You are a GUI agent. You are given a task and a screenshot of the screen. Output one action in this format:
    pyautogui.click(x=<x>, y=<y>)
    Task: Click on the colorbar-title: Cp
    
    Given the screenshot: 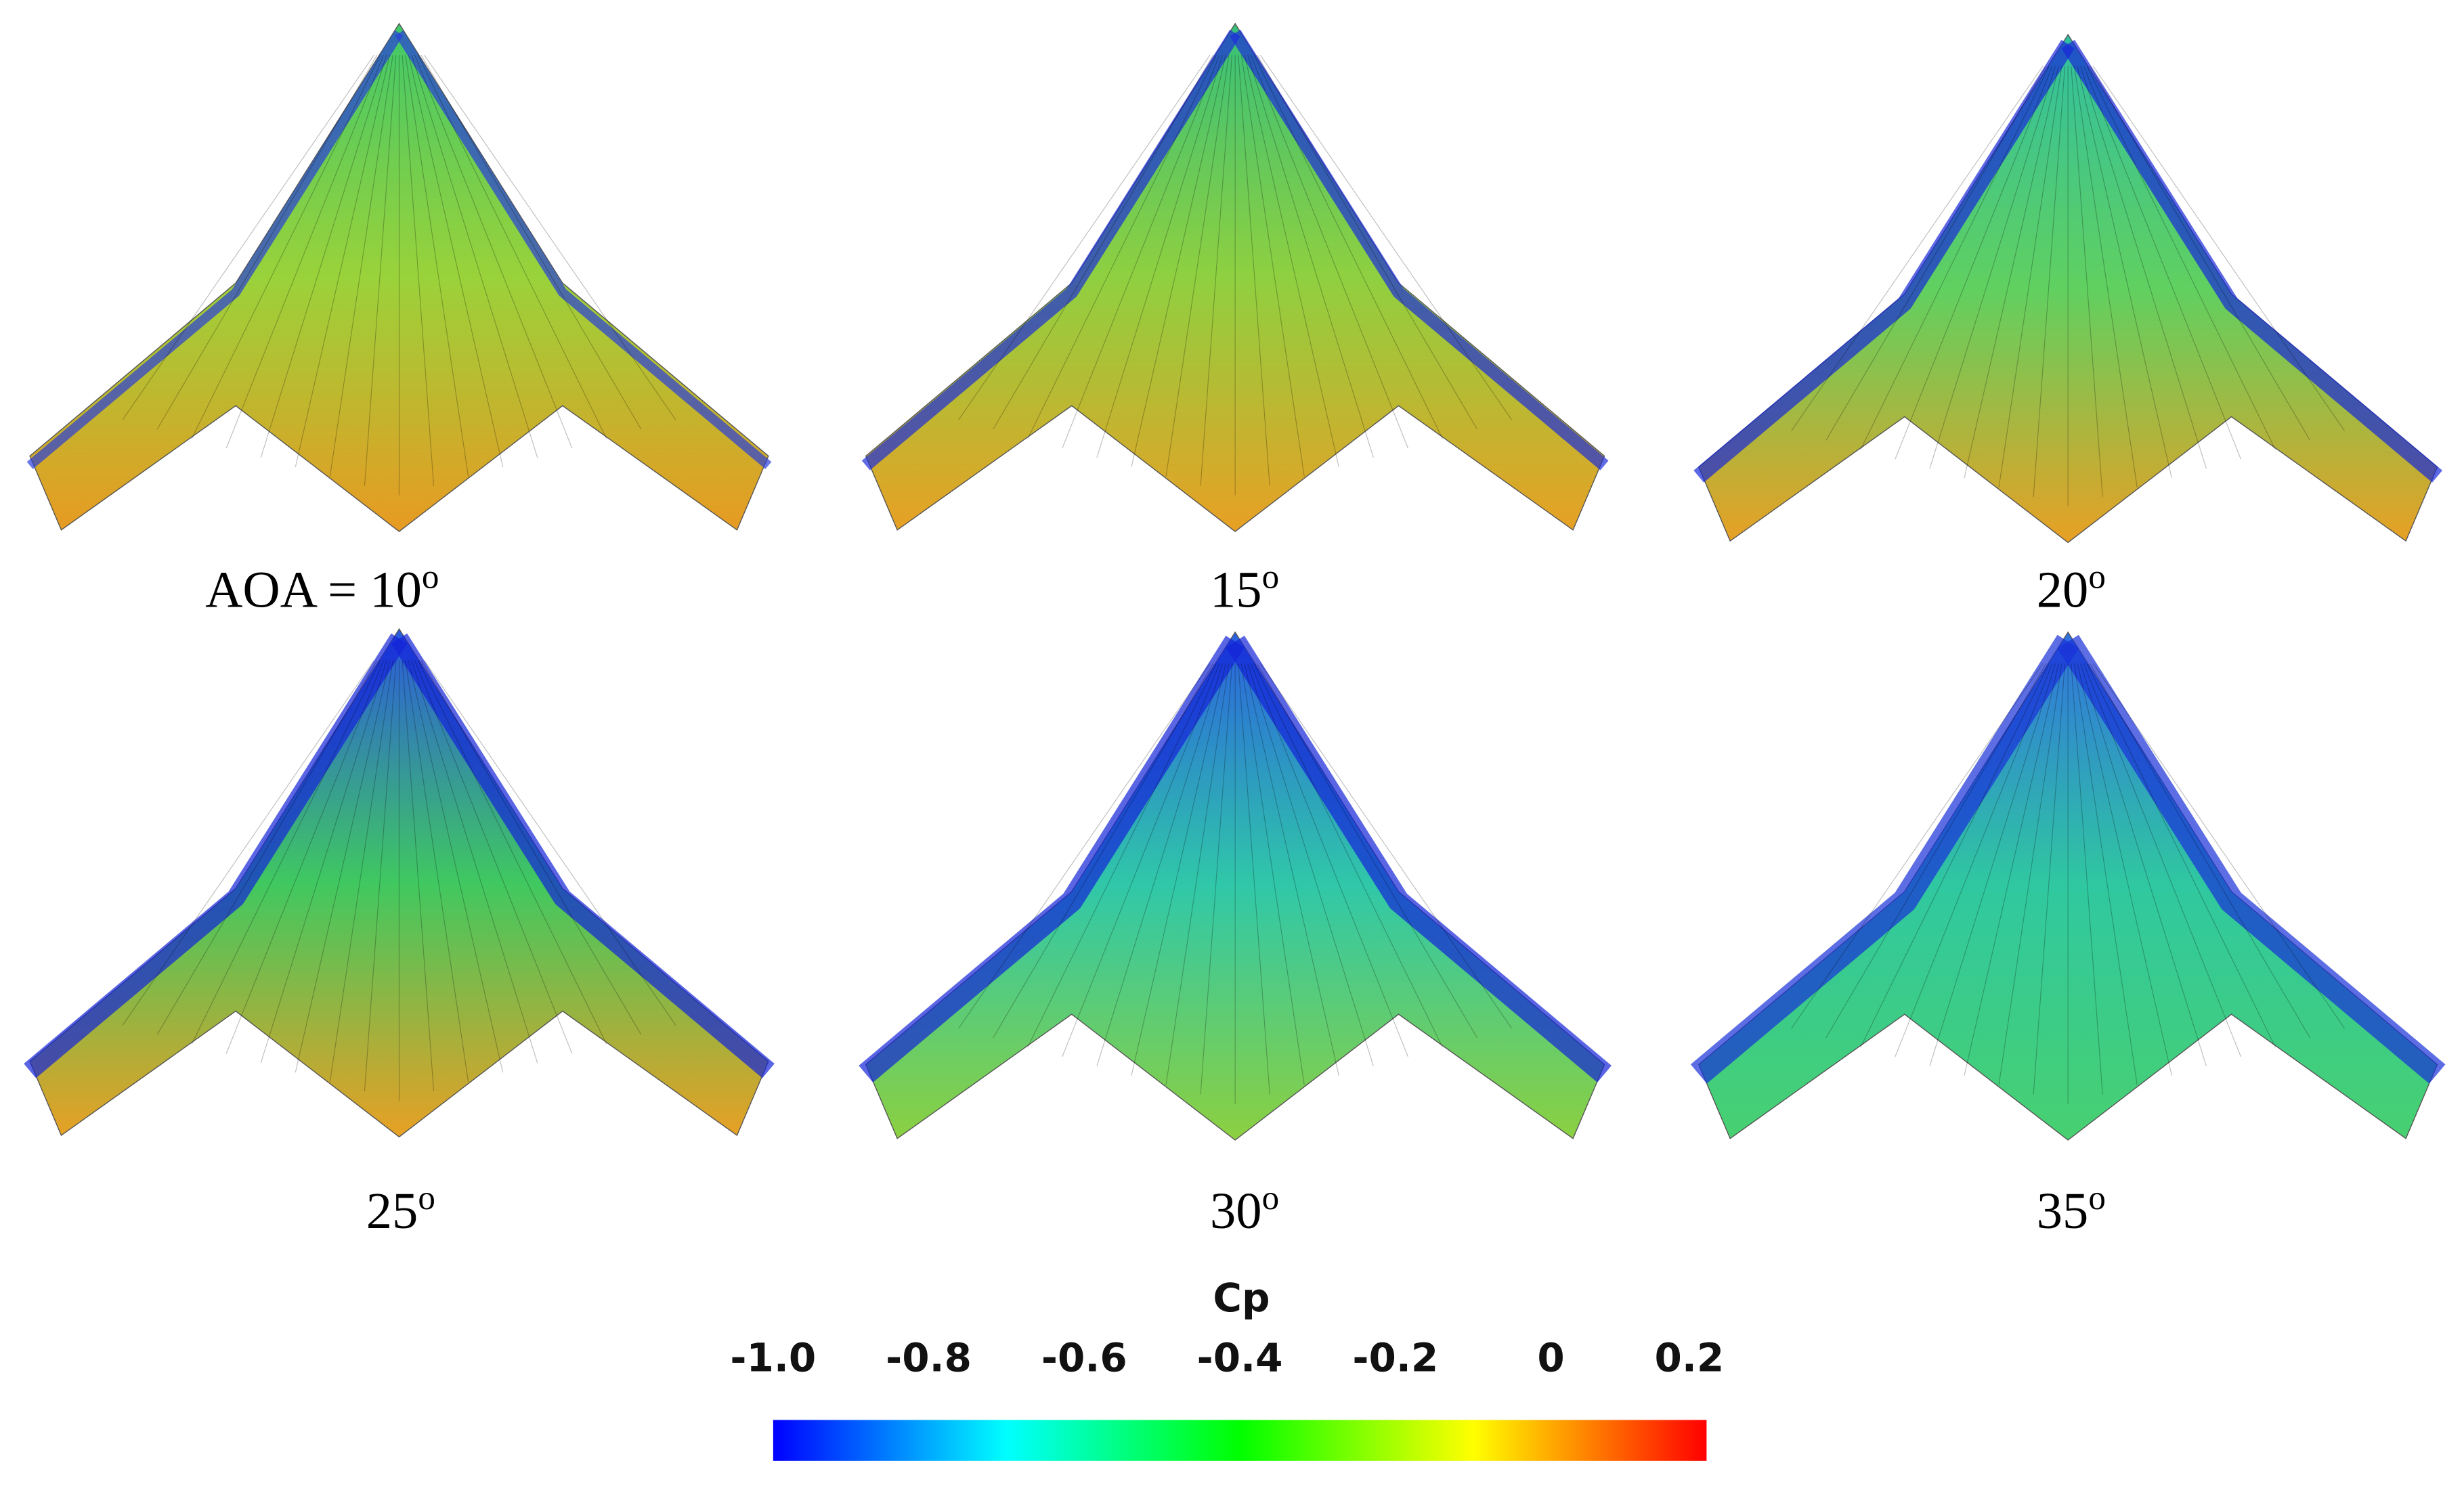 What is the action you would take?
    pyautogui.click(x=1241, y=1298)
    